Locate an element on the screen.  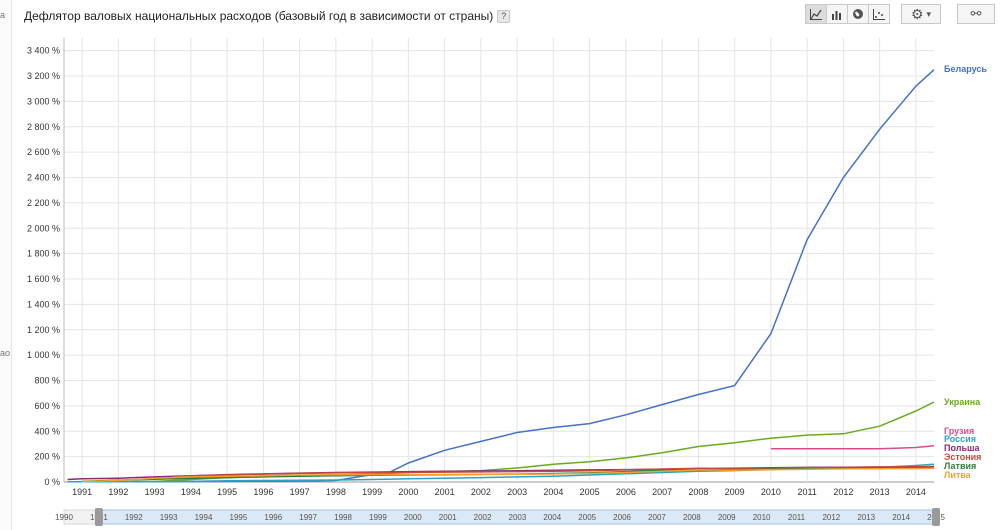
legend-label: Россия is located at coordinates (960, 439).